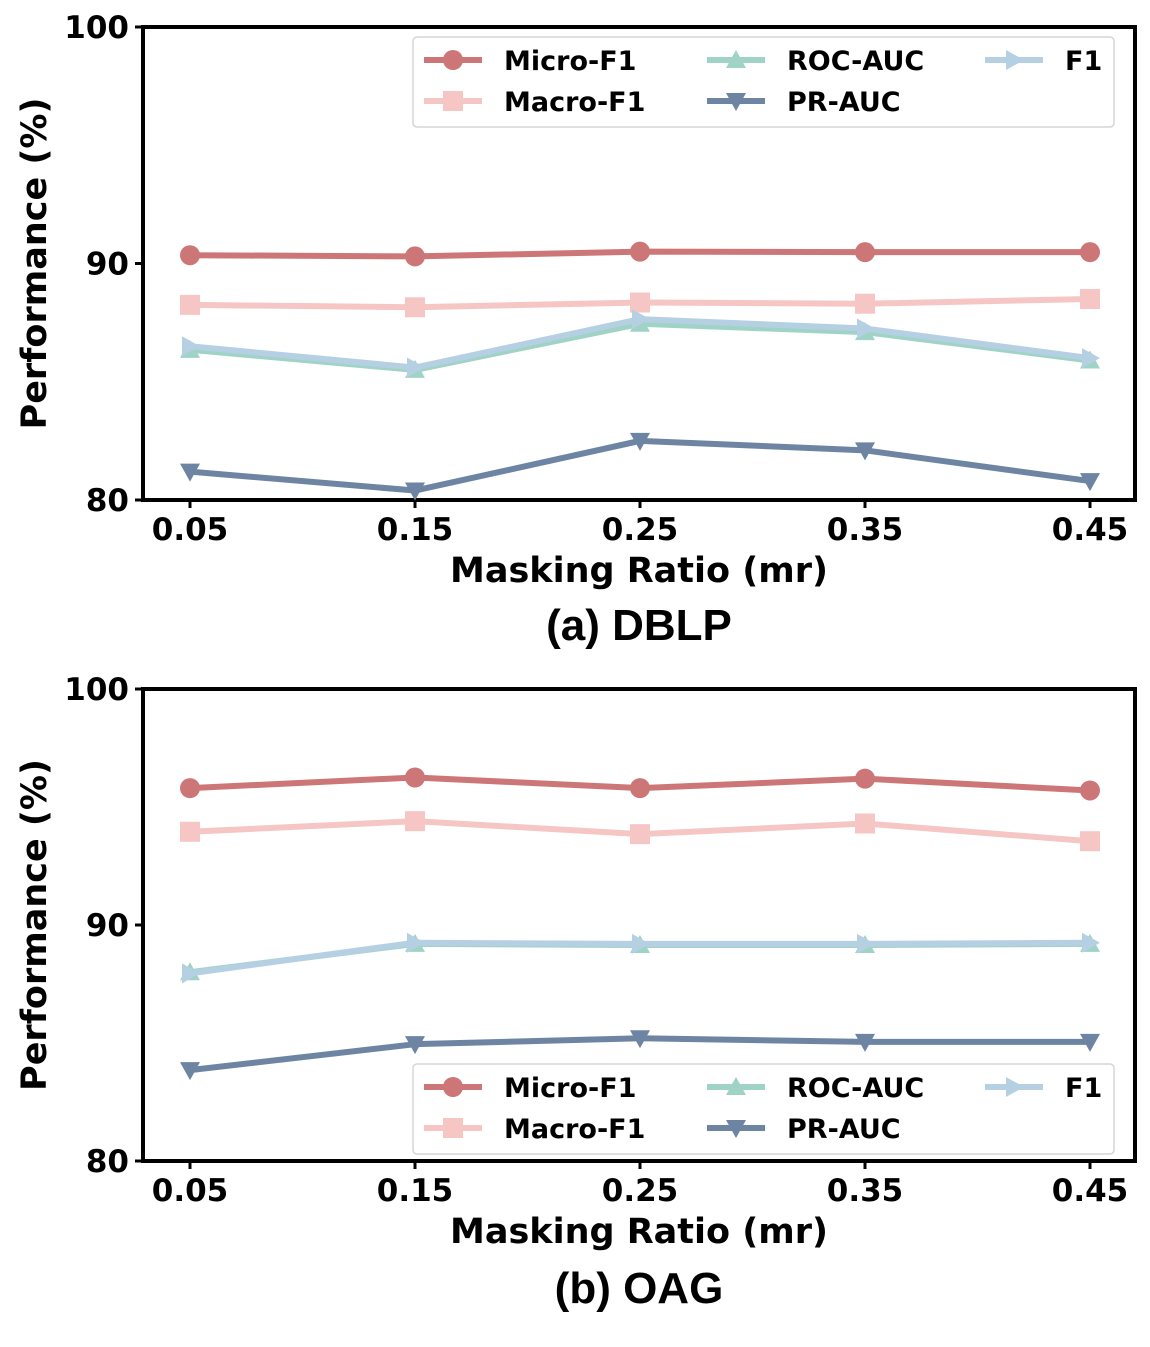 The height and width of the screenshot is (1347, 1150). I want to click on series-micro-f1, so click(640, 254).